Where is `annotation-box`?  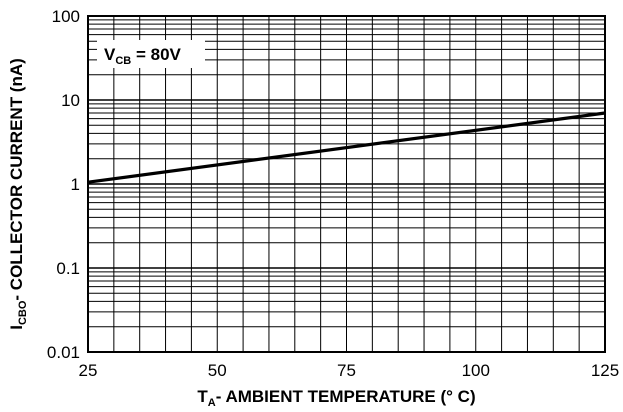
annotation-box is located at coordinates (151, 54).